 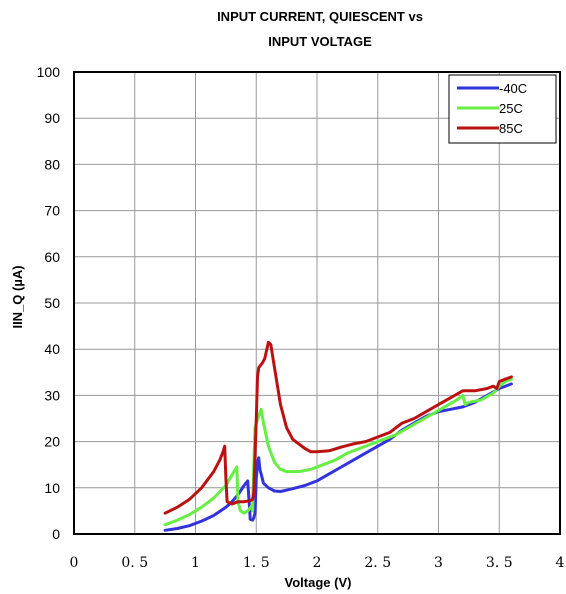 I want to click on chart-title-line-2: INPUT VOLTAGE, so click(x=320, y=41).